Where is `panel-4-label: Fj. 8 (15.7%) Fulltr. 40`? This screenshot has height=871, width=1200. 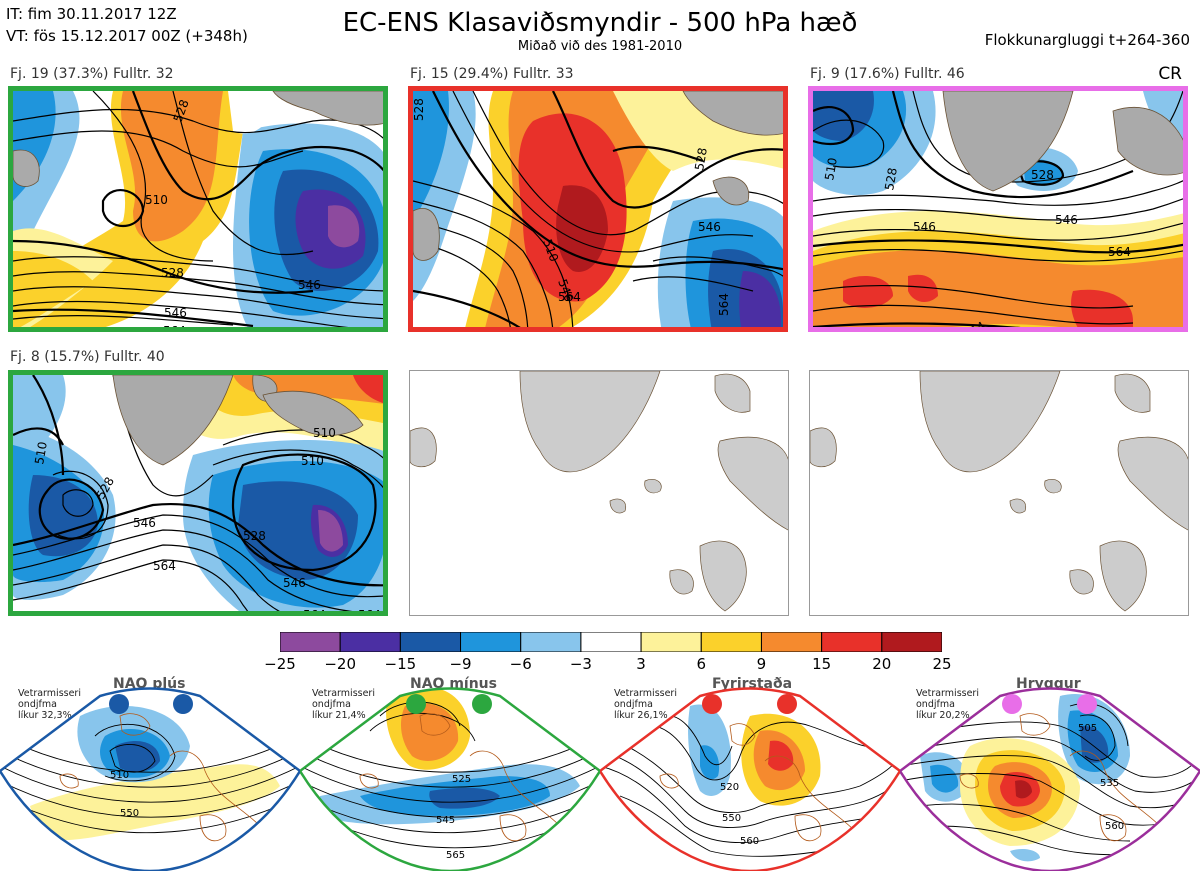
panel-4-label: Fj. 8 (15.7%) Fulltr. 40 is located at coordinates (87, 357).